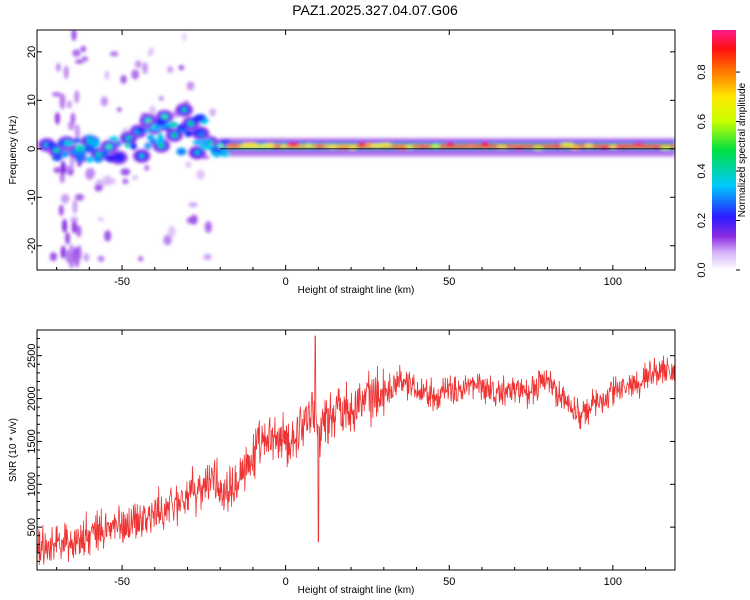  I want to click on x-tick-label: 50, so click(449, 582).